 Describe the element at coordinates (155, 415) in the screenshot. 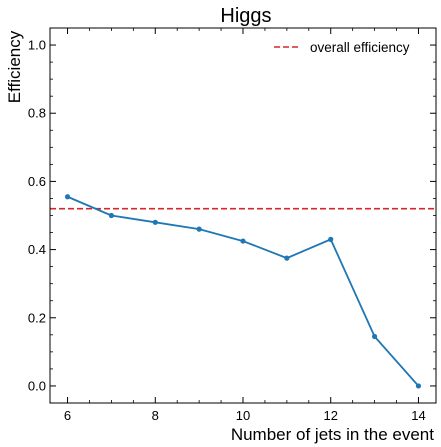

I see `x-tick-label: 8` at that location.